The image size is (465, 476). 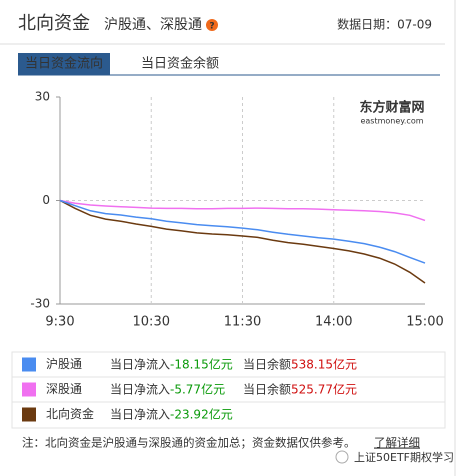 I want to click on note: 注：北向资金是沪股通与深股通的资金加总；资金数据仅供参考。, so click(x=189, y=443).